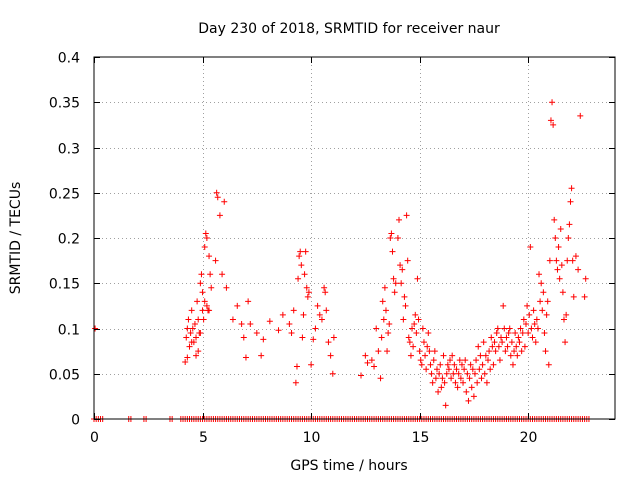 The width and height of the screenshot is (640, 480). Describe the element at coordinates (203, 438) in the screenshot. I see `x-tick-label: 5` at that location.